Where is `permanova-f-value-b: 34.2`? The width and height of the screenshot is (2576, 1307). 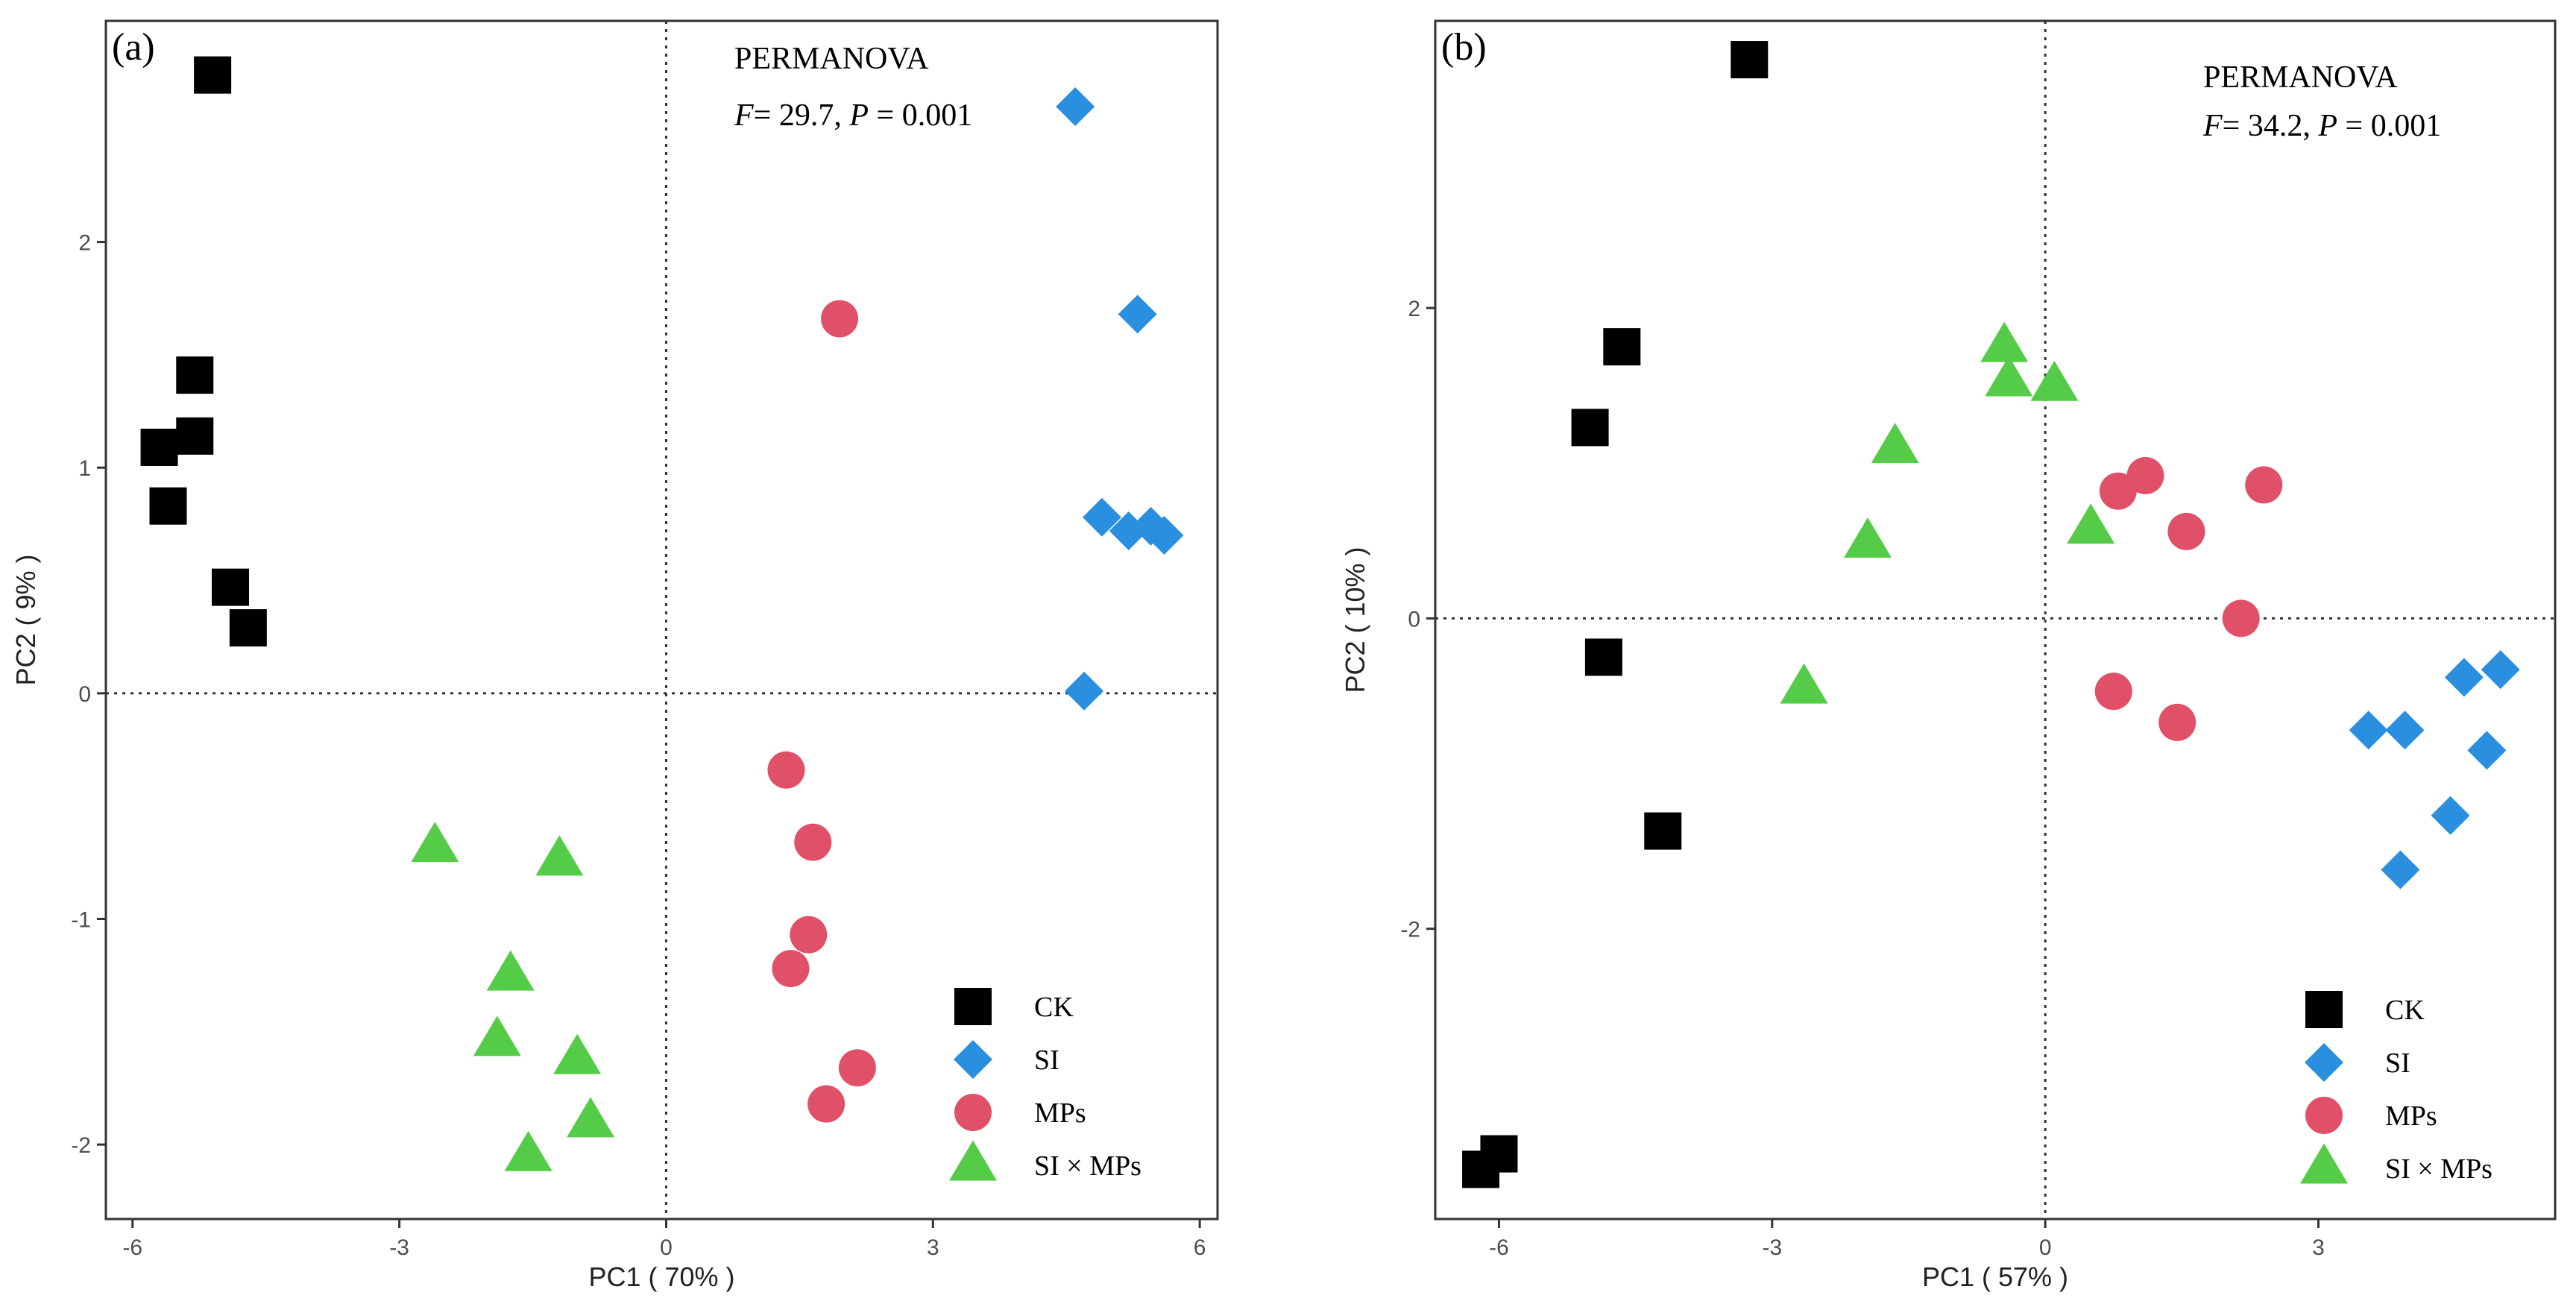 permanova-f-value-b: 34.2 is located at coordinates (2275, 126).